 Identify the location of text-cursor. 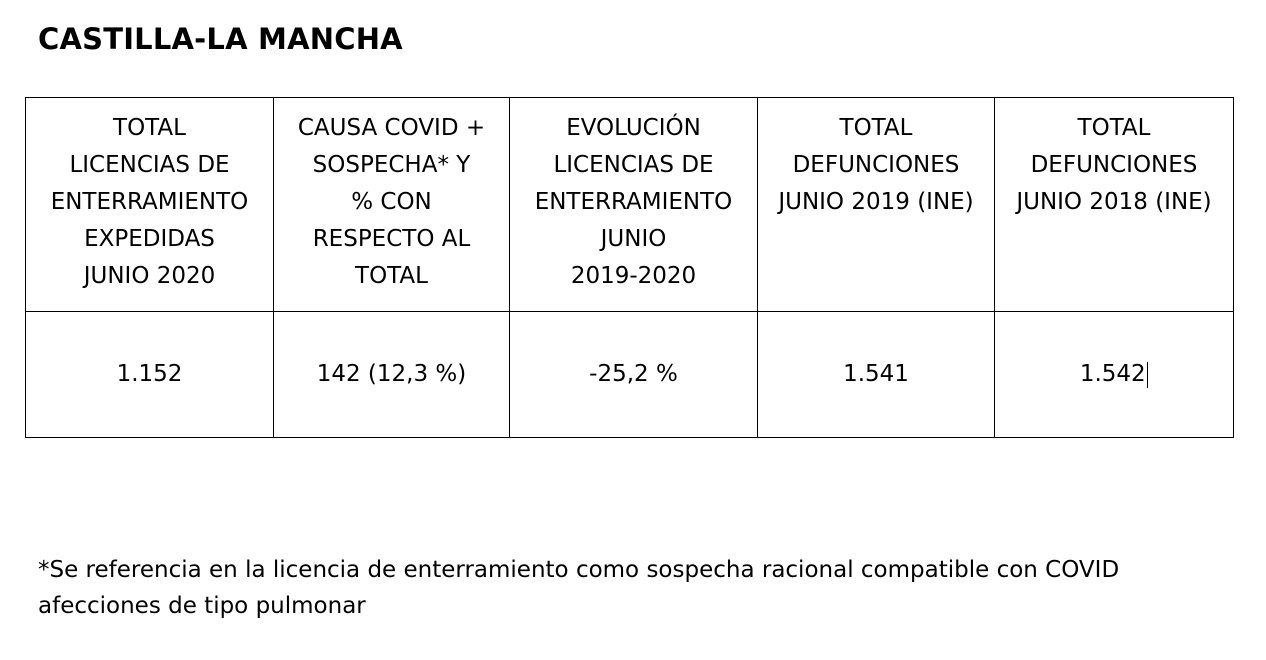
(1147, 374).